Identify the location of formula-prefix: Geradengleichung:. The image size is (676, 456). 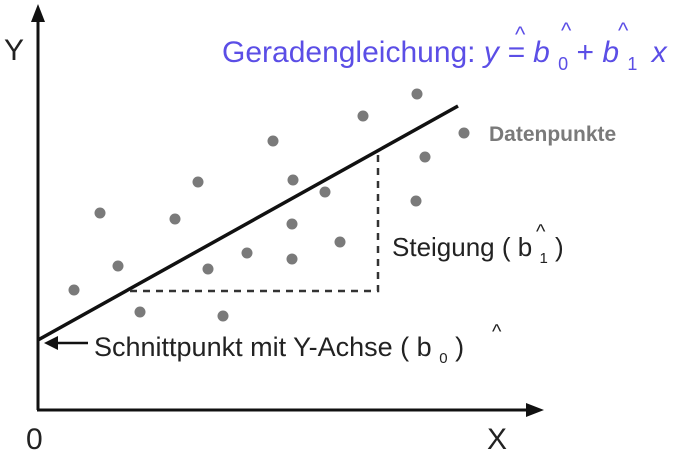
(353, 52).